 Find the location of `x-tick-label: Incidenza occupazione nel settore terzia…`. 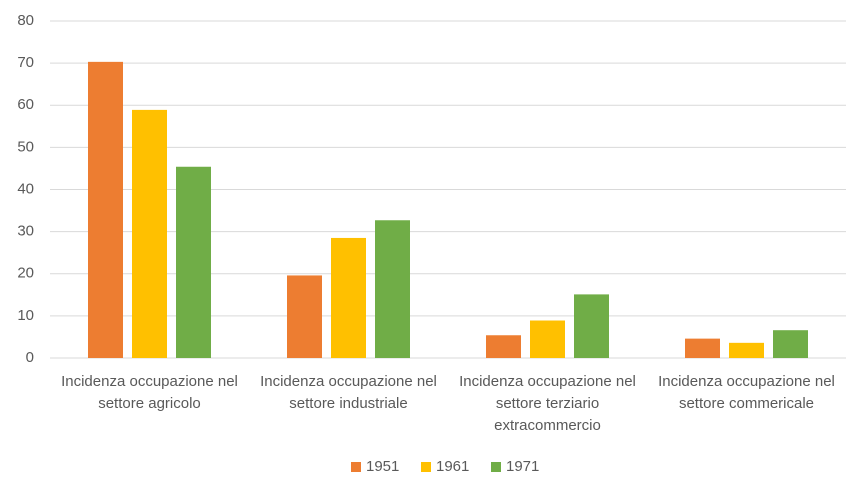

x-tick-label: Incidenza occupazione nel settore terzia… is located at coordinates (547, 403).